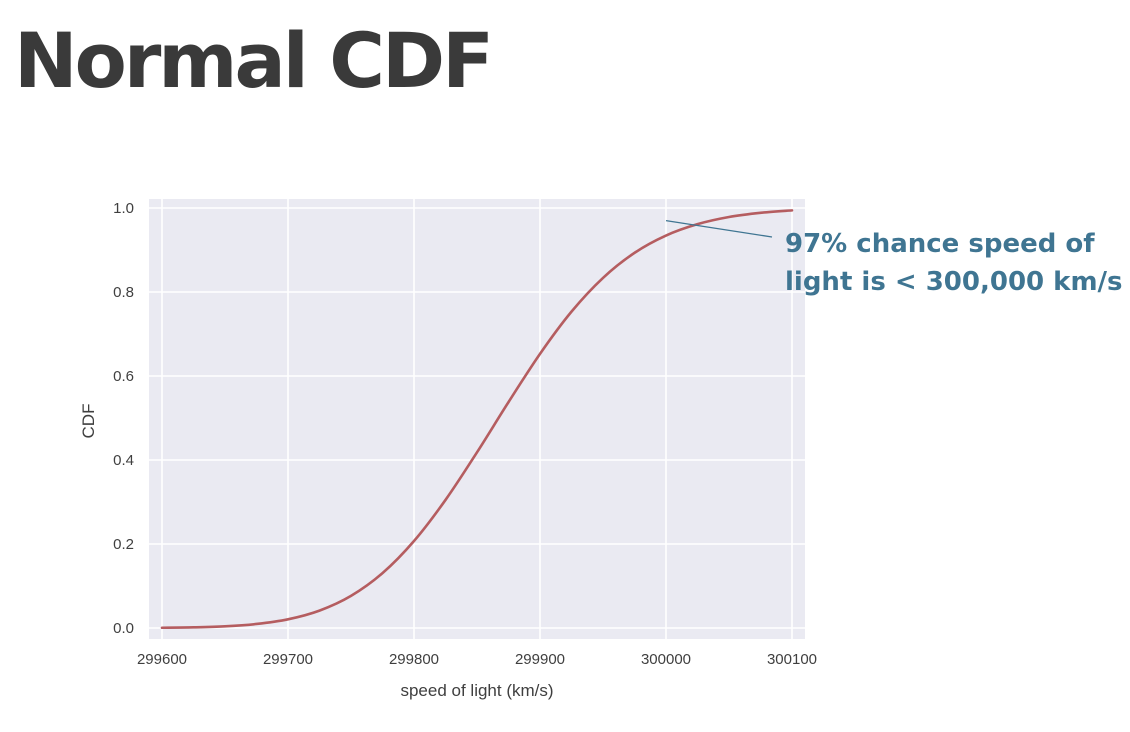  Describe the element at coordinates (476, 690) in the screenshot. I see `x-axis-label: speed of light (km/s)` at that location.